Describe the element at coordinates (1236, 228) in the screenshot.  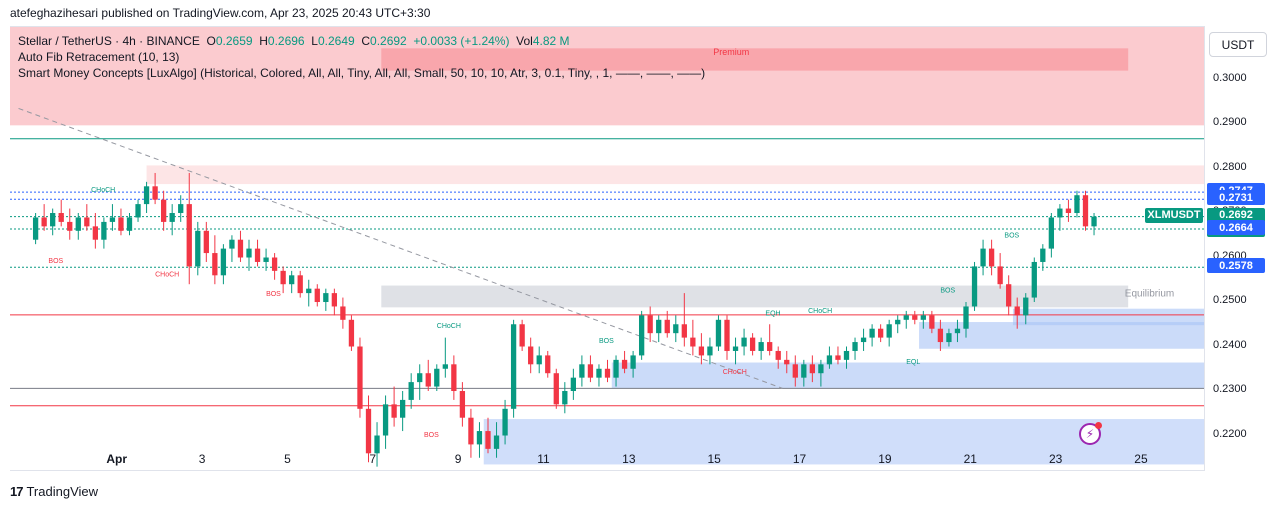
I see `price-level-badge: 0.2664` at that location.